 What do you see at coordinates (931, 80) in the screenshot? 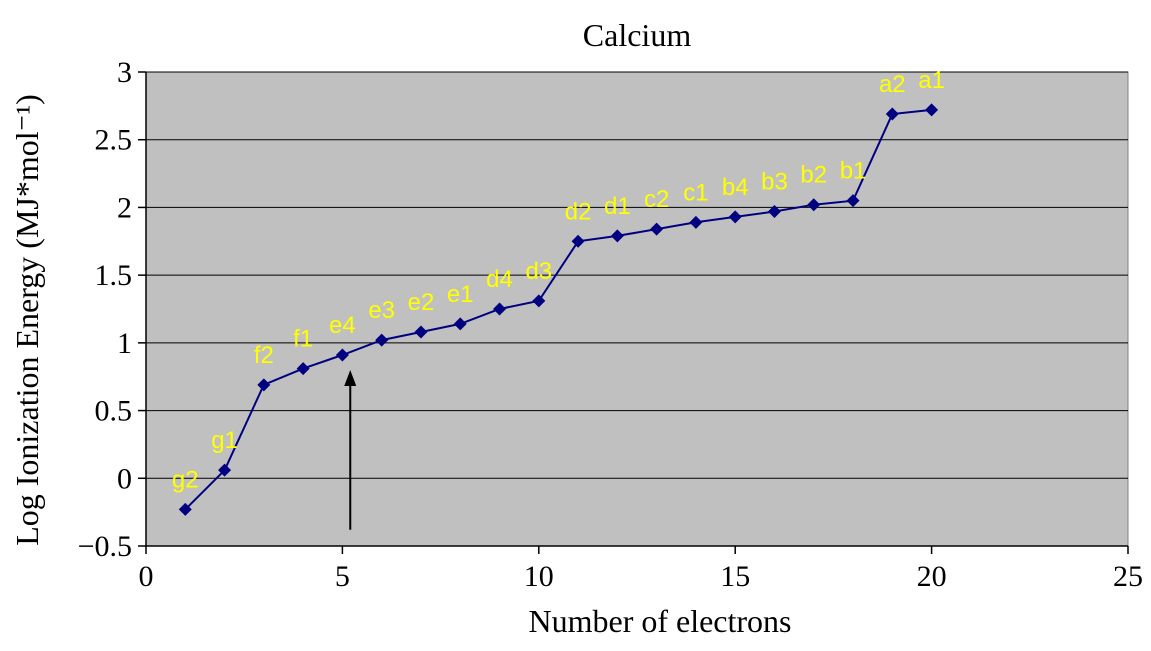
I see `data-point-label: a1` at bounding box center [931, 80].